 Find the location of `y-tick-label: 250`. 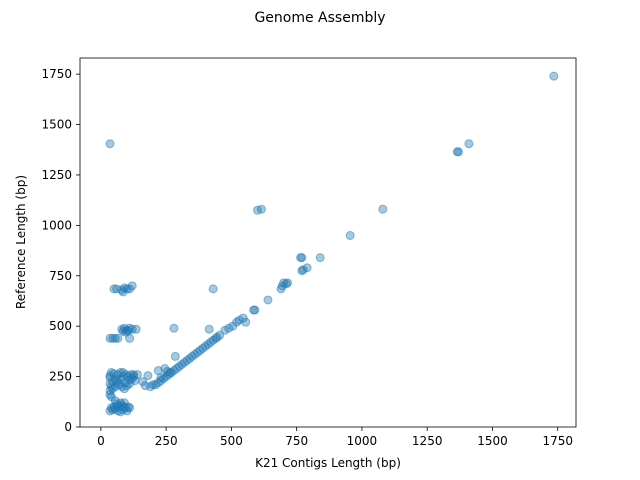

y-tick-label: 250 is located at coordinates (60, 377).